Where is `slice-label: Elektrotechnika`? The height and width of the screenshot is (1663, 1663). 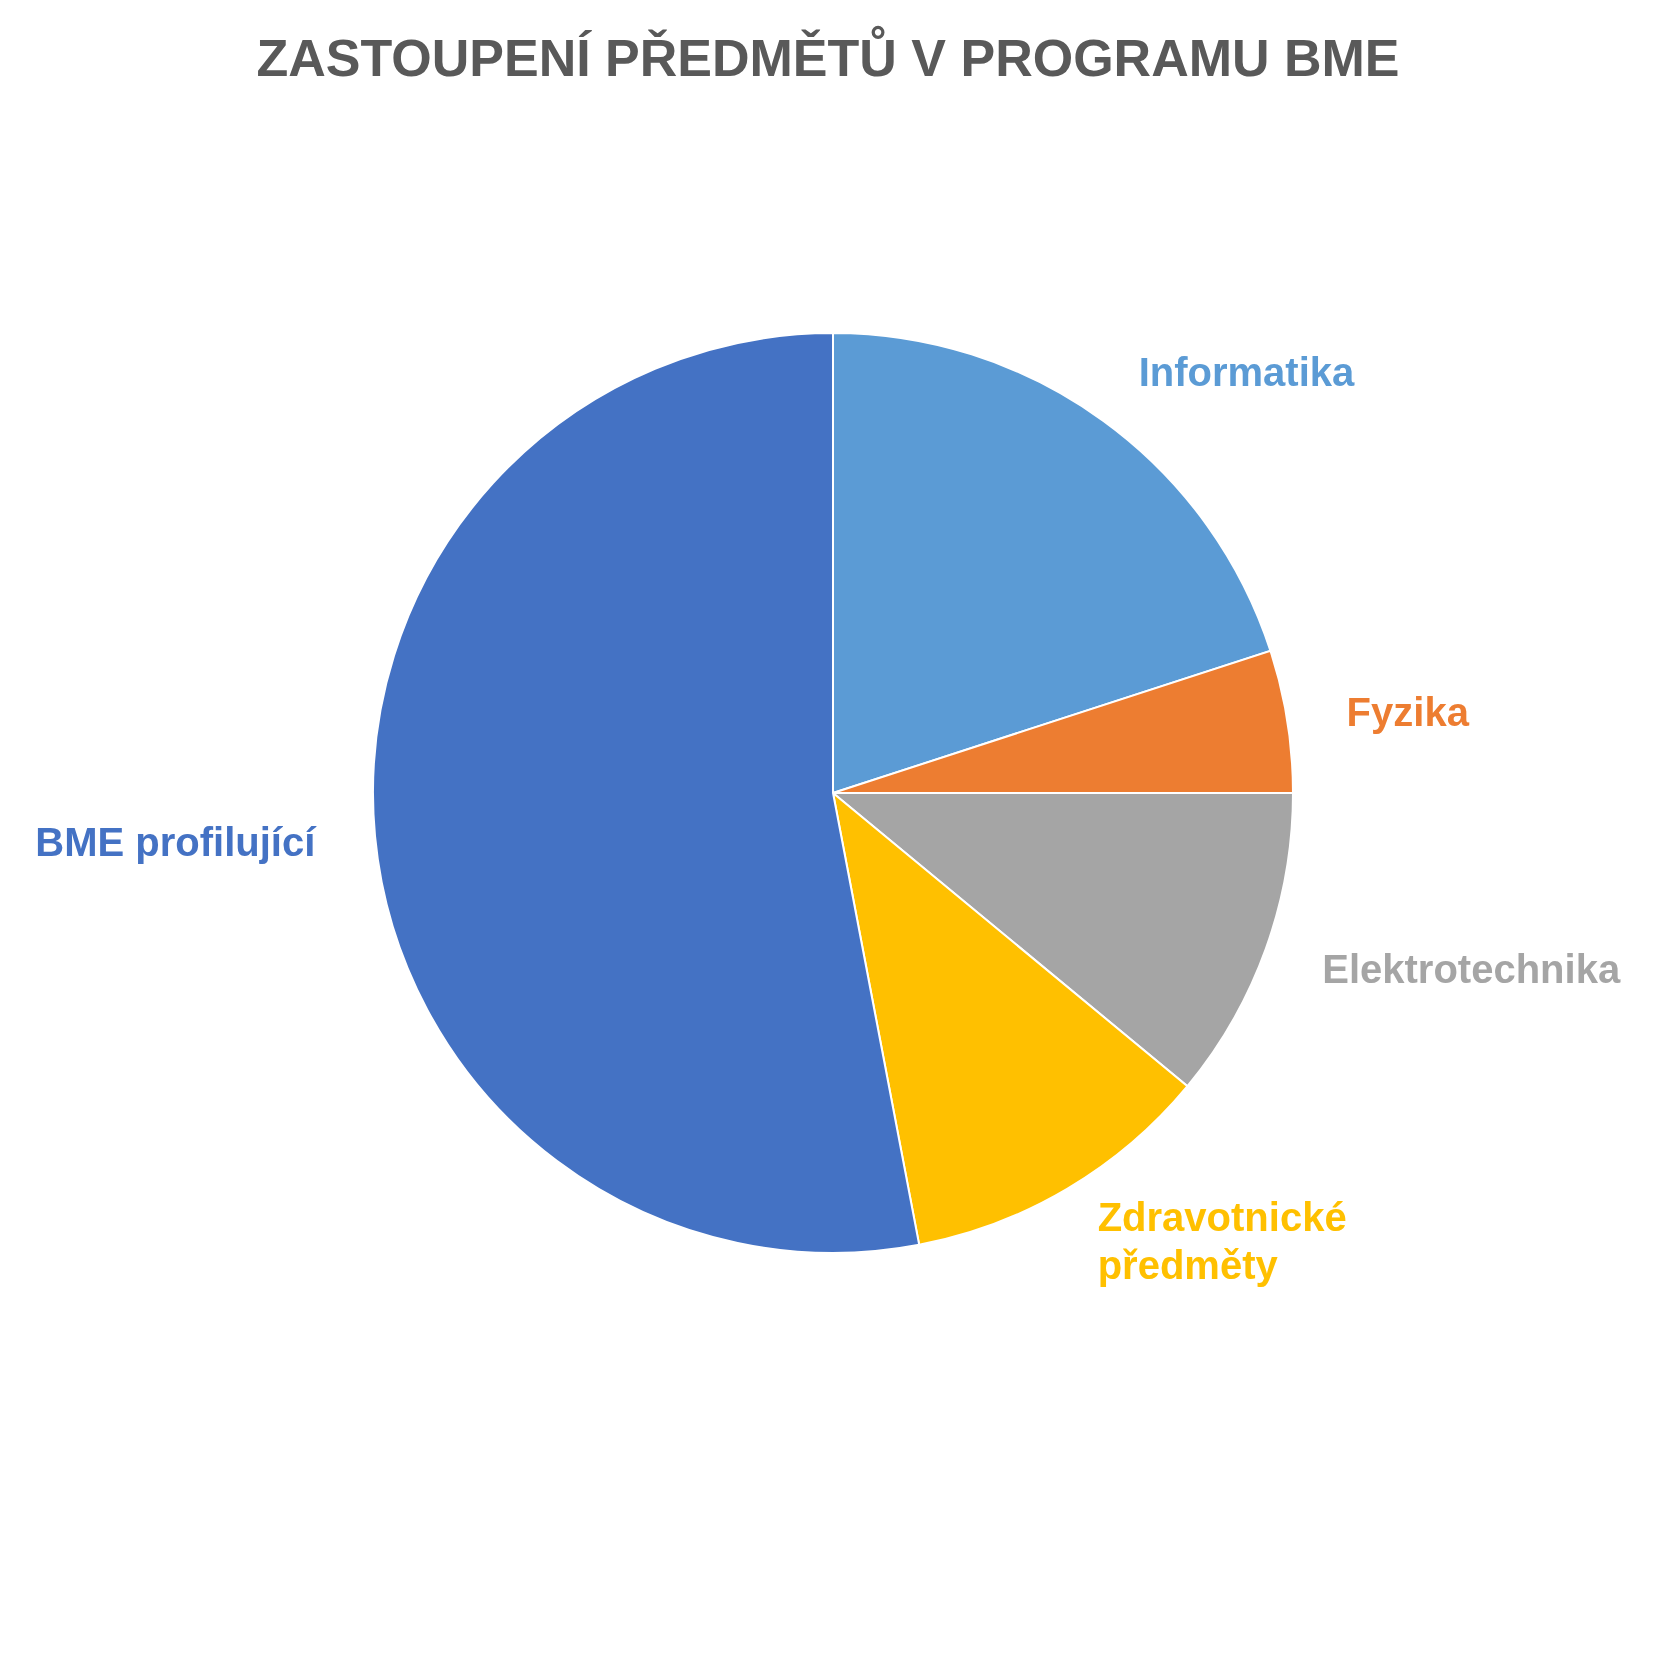
slice-label: Elektrotechnika is located at coordinates (1471, 969).